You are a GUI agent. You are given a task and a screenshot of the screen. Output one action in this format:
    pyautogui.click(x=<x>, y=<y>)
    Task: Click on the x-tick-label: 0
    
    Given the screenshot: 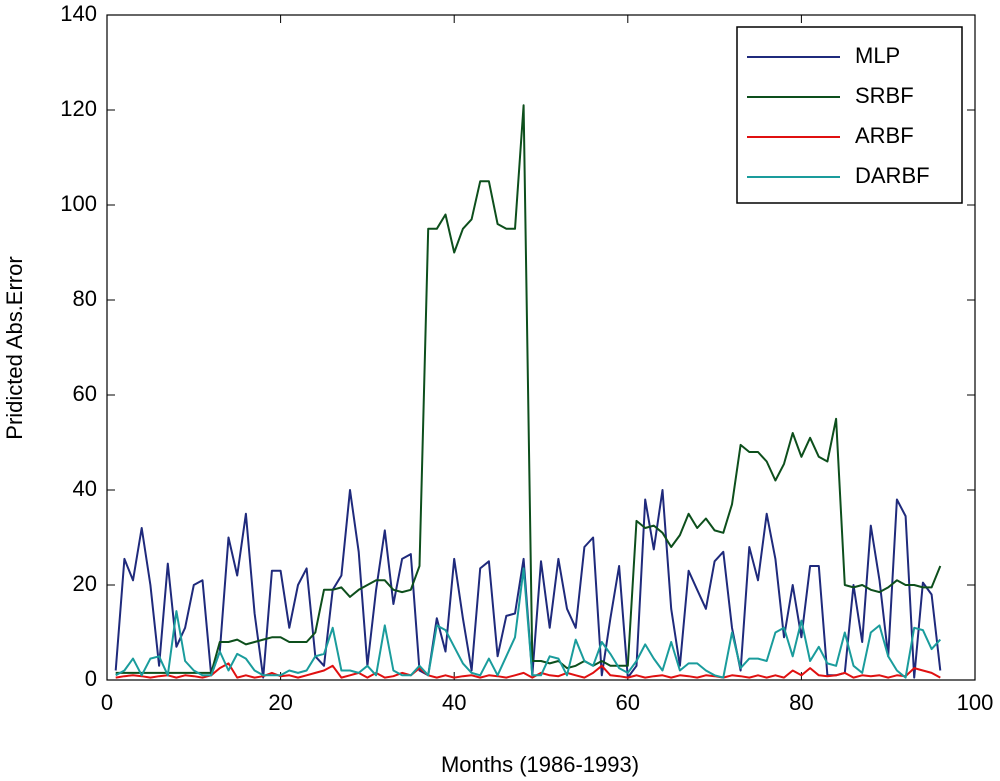 What is the action you would take?
    pyautogui.click(x=107, y=702)
    